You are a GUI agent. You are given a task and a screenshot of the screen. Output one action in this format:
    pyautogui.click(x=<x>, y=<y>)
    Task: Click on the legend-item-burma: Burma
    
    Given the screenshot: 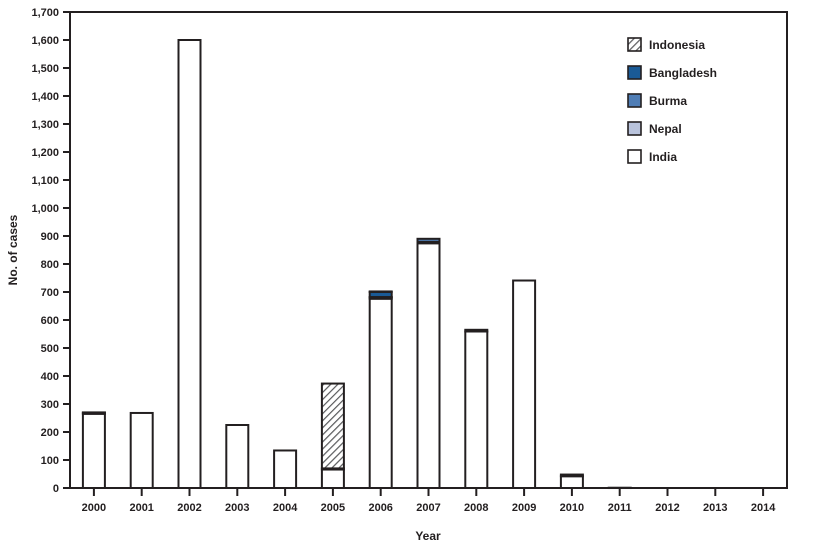 What is the action you would take?
    pyautogui.click(x=657, y=100)
    